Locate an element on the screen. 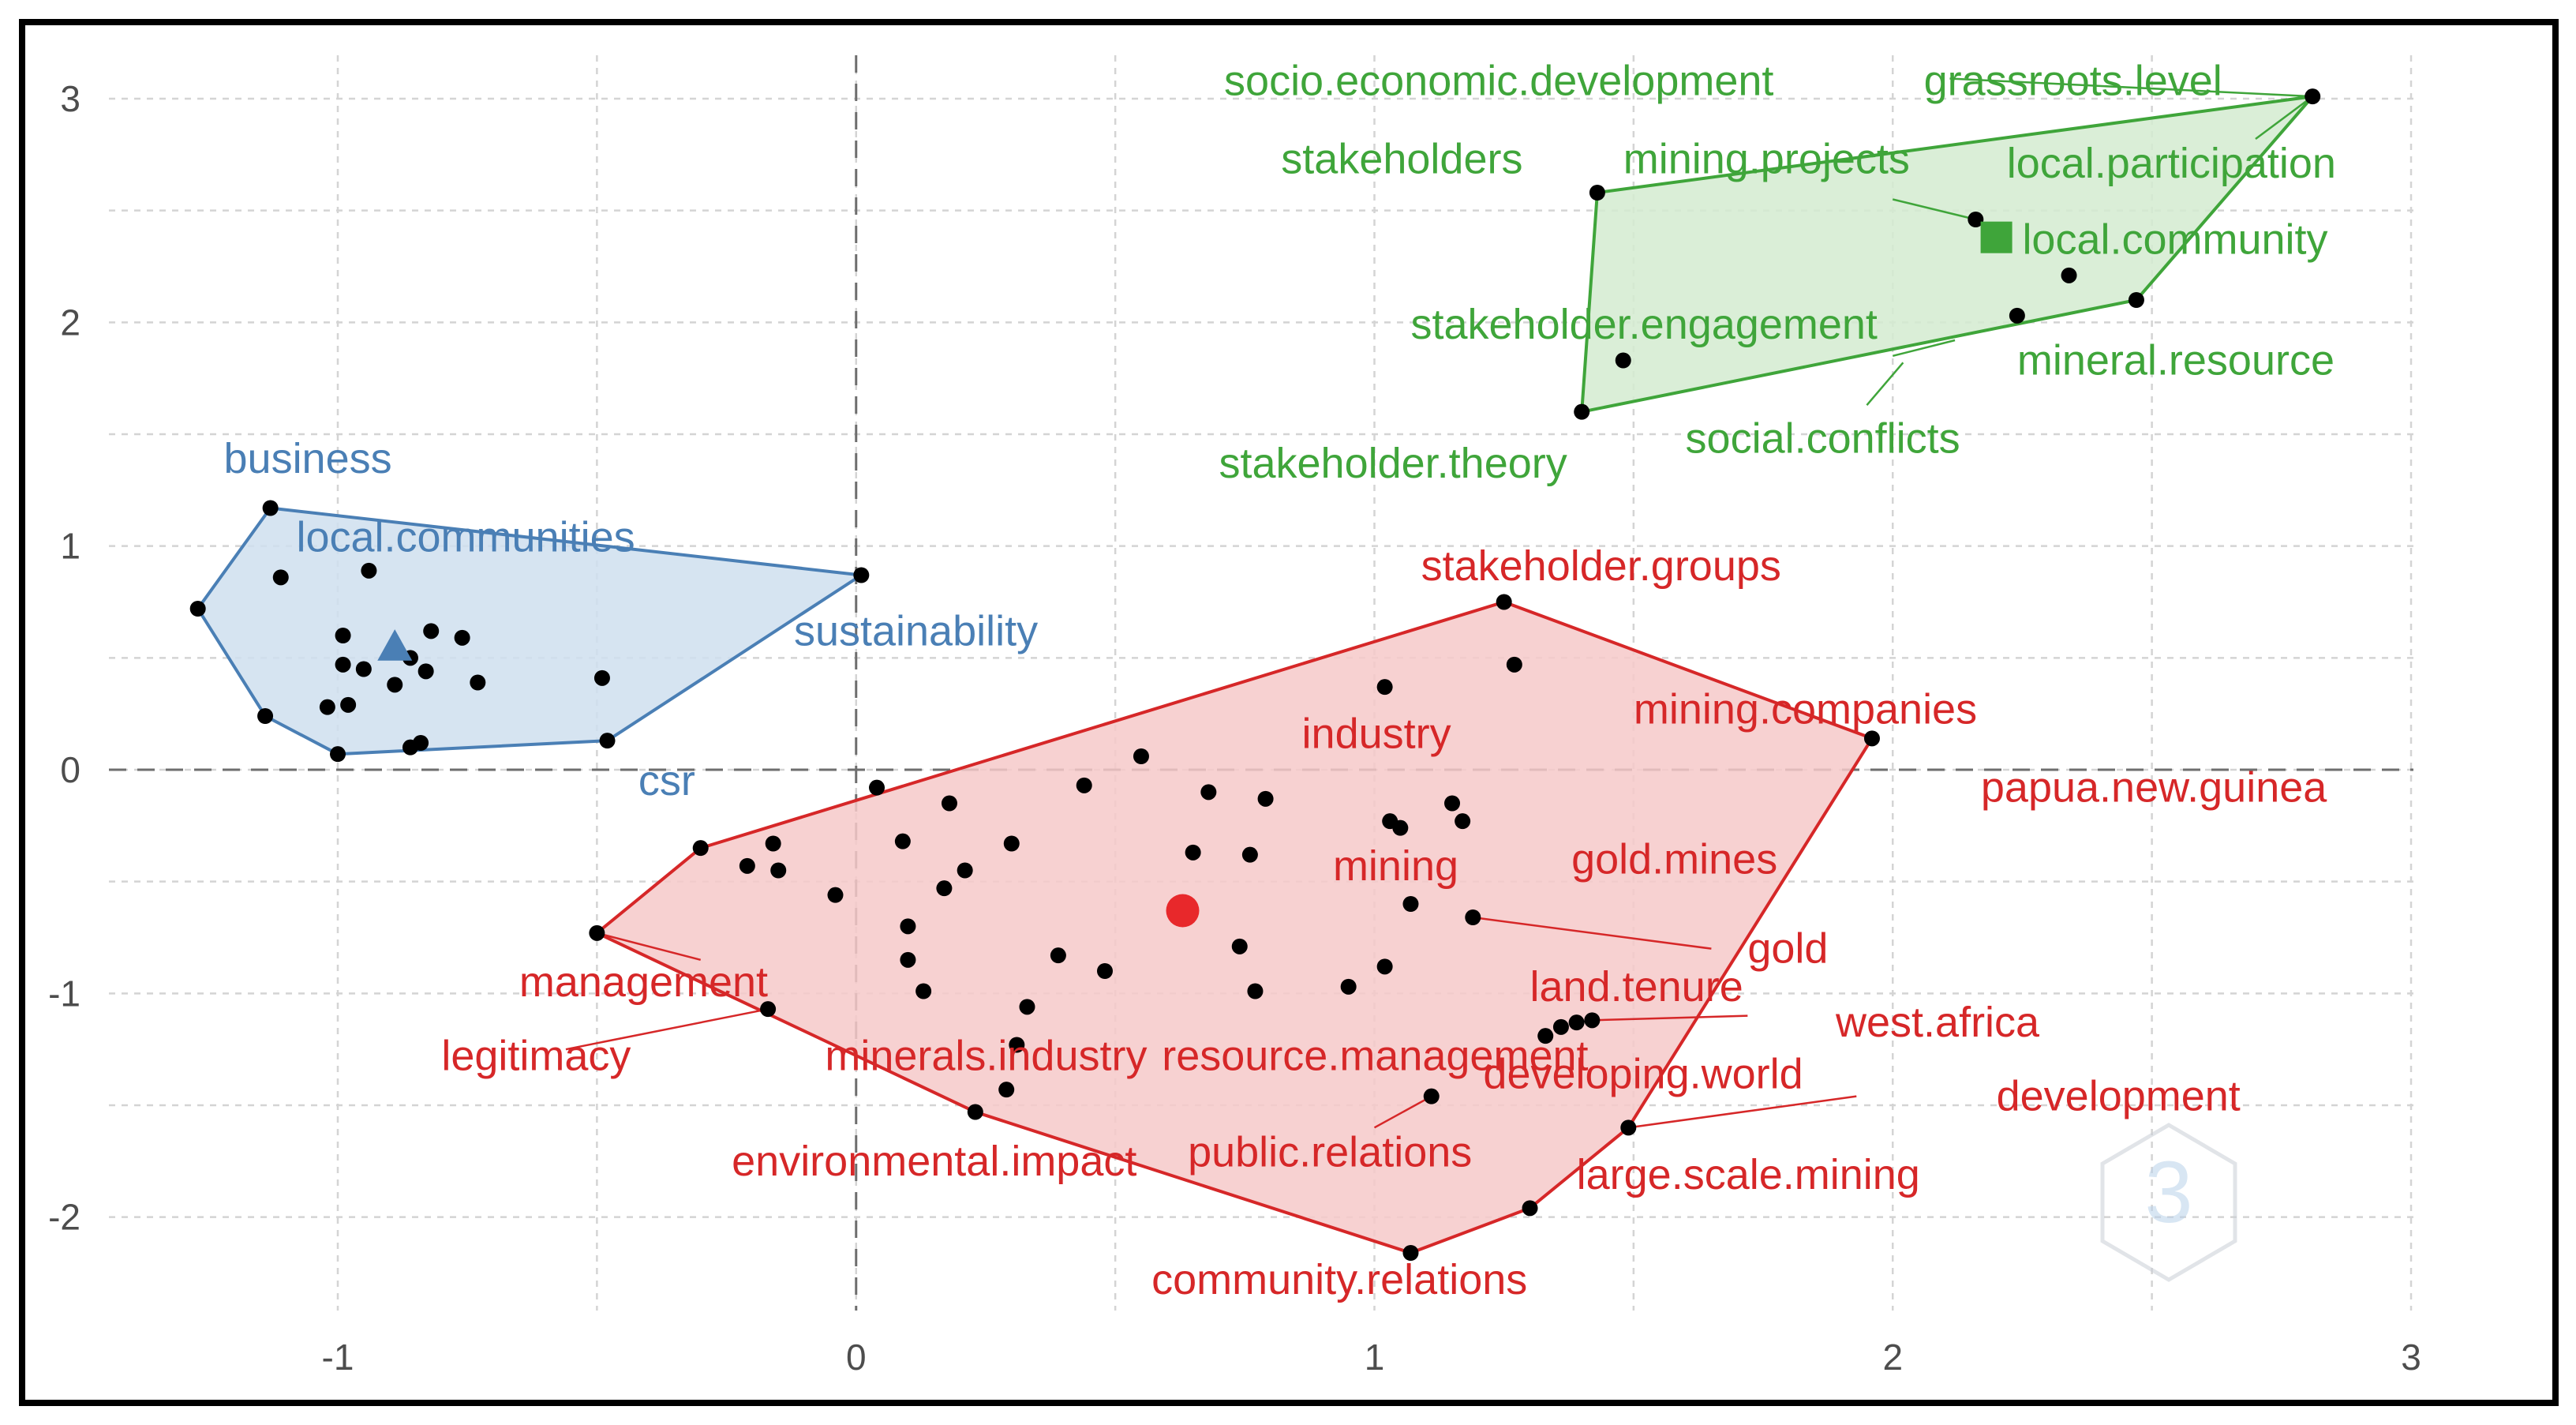  x-tick-label: 3 is located at coordinates (2411, 1357).